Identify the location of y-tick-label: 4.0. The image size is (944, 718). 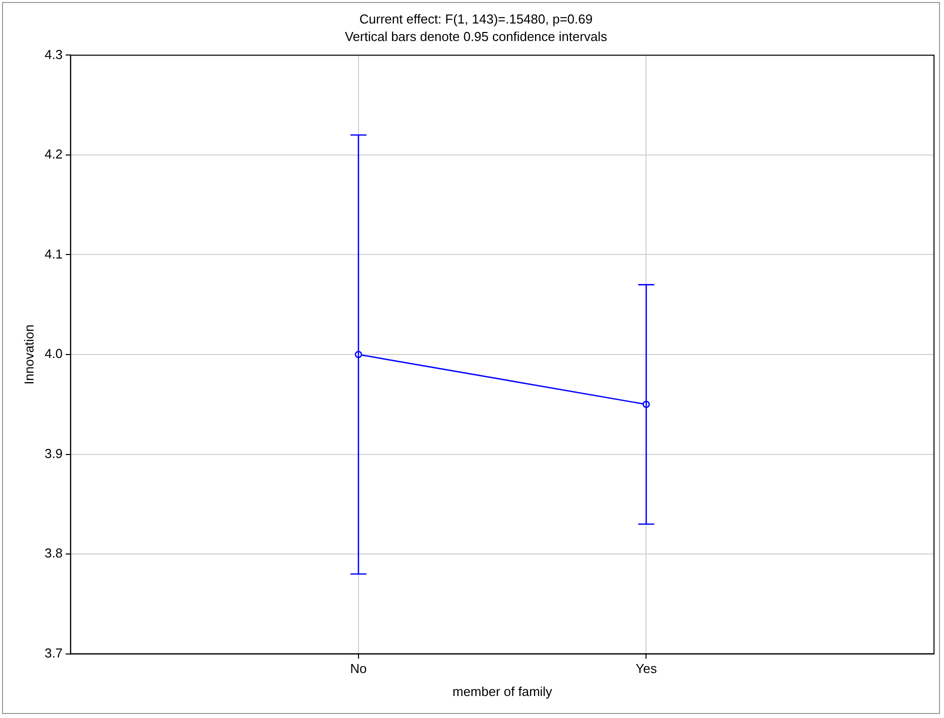
(53, 354).